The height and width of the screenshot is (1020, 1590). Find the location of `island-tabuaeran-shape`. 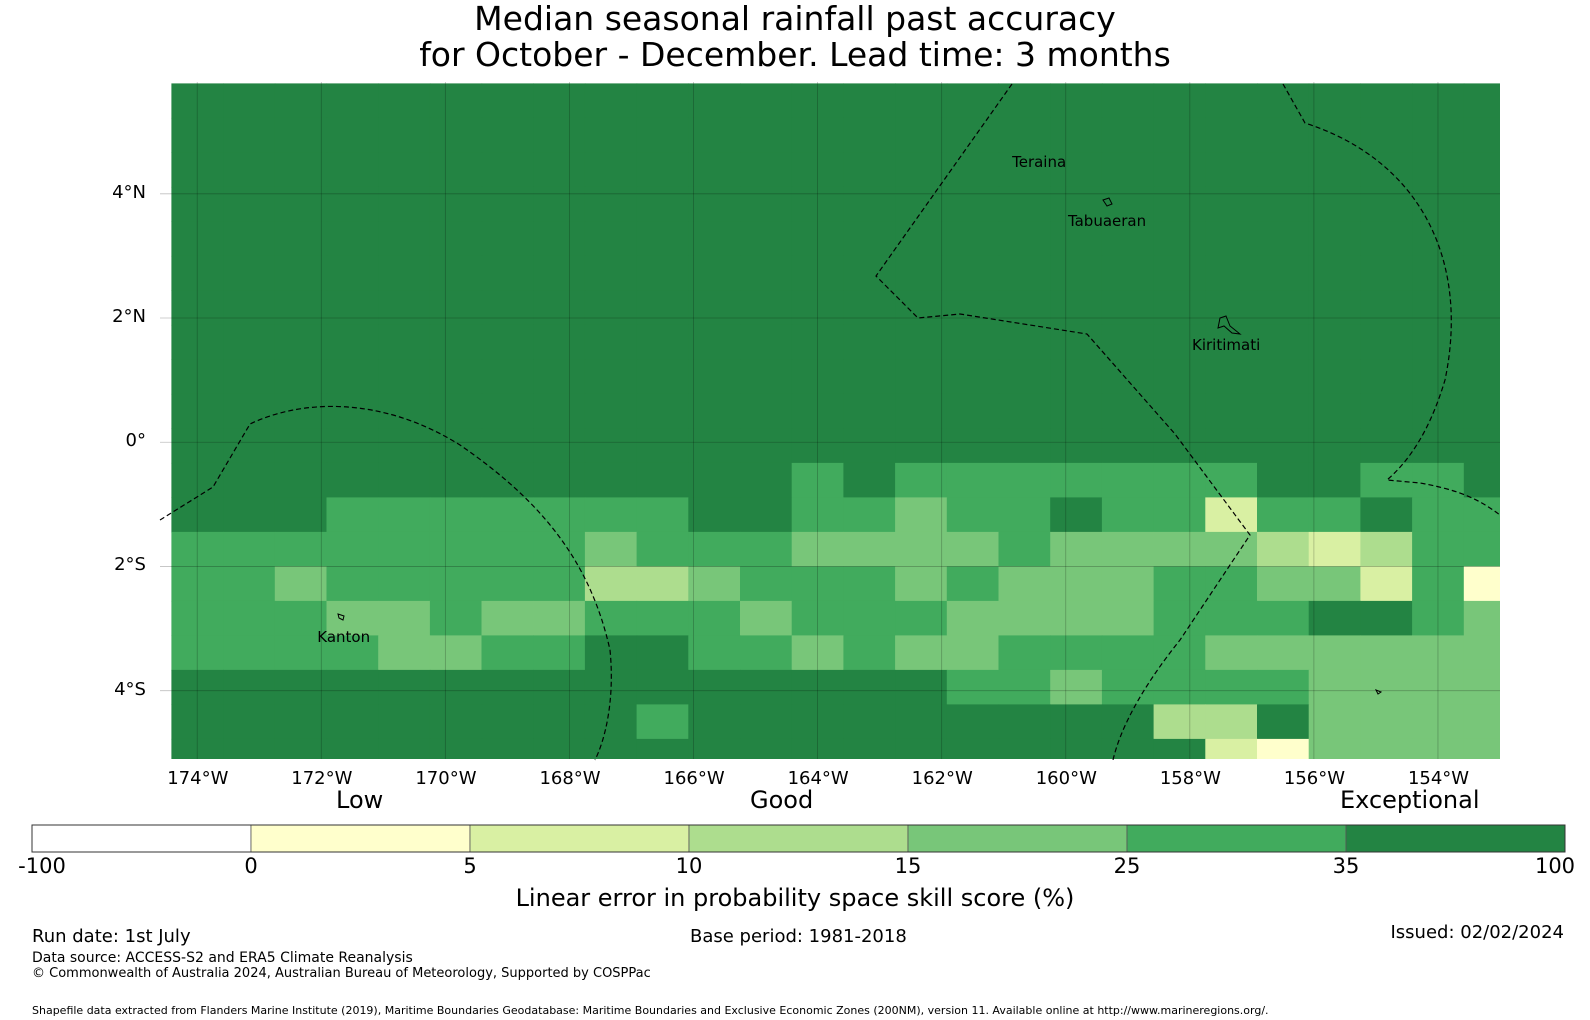

island-tabuaeran-shape is located at coordinates (1107, 202).